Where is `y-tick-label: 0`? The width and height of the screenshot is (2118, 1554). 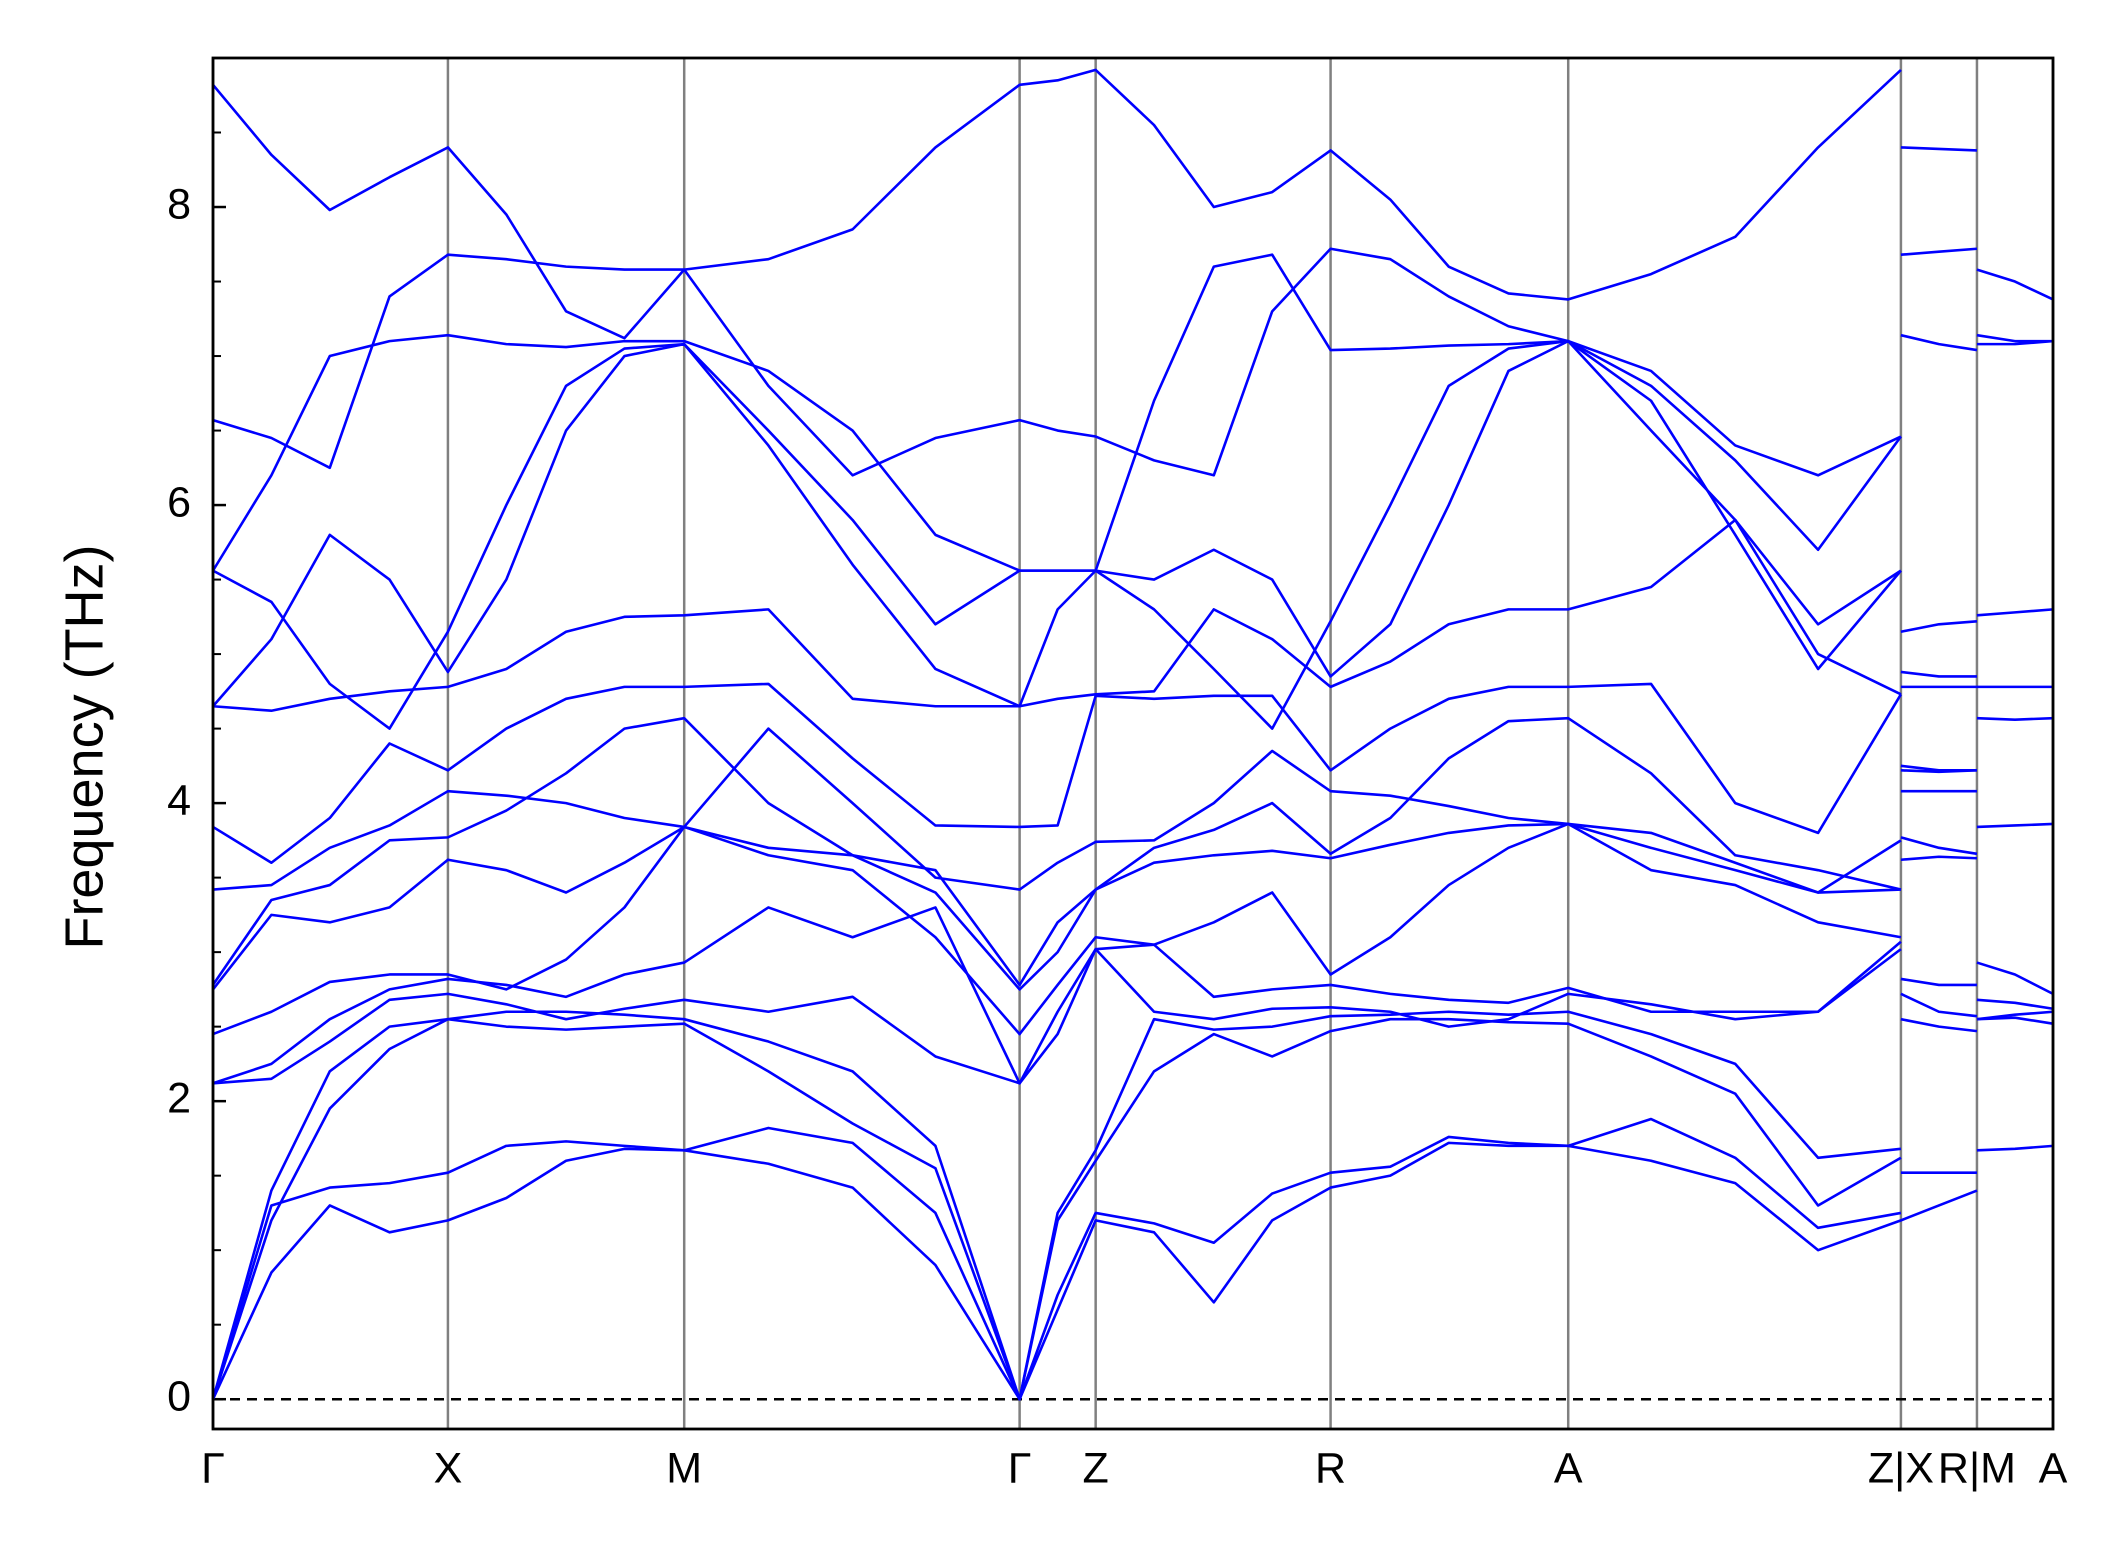 y-tick-label: 0 is located at coordinates (179, 1397).